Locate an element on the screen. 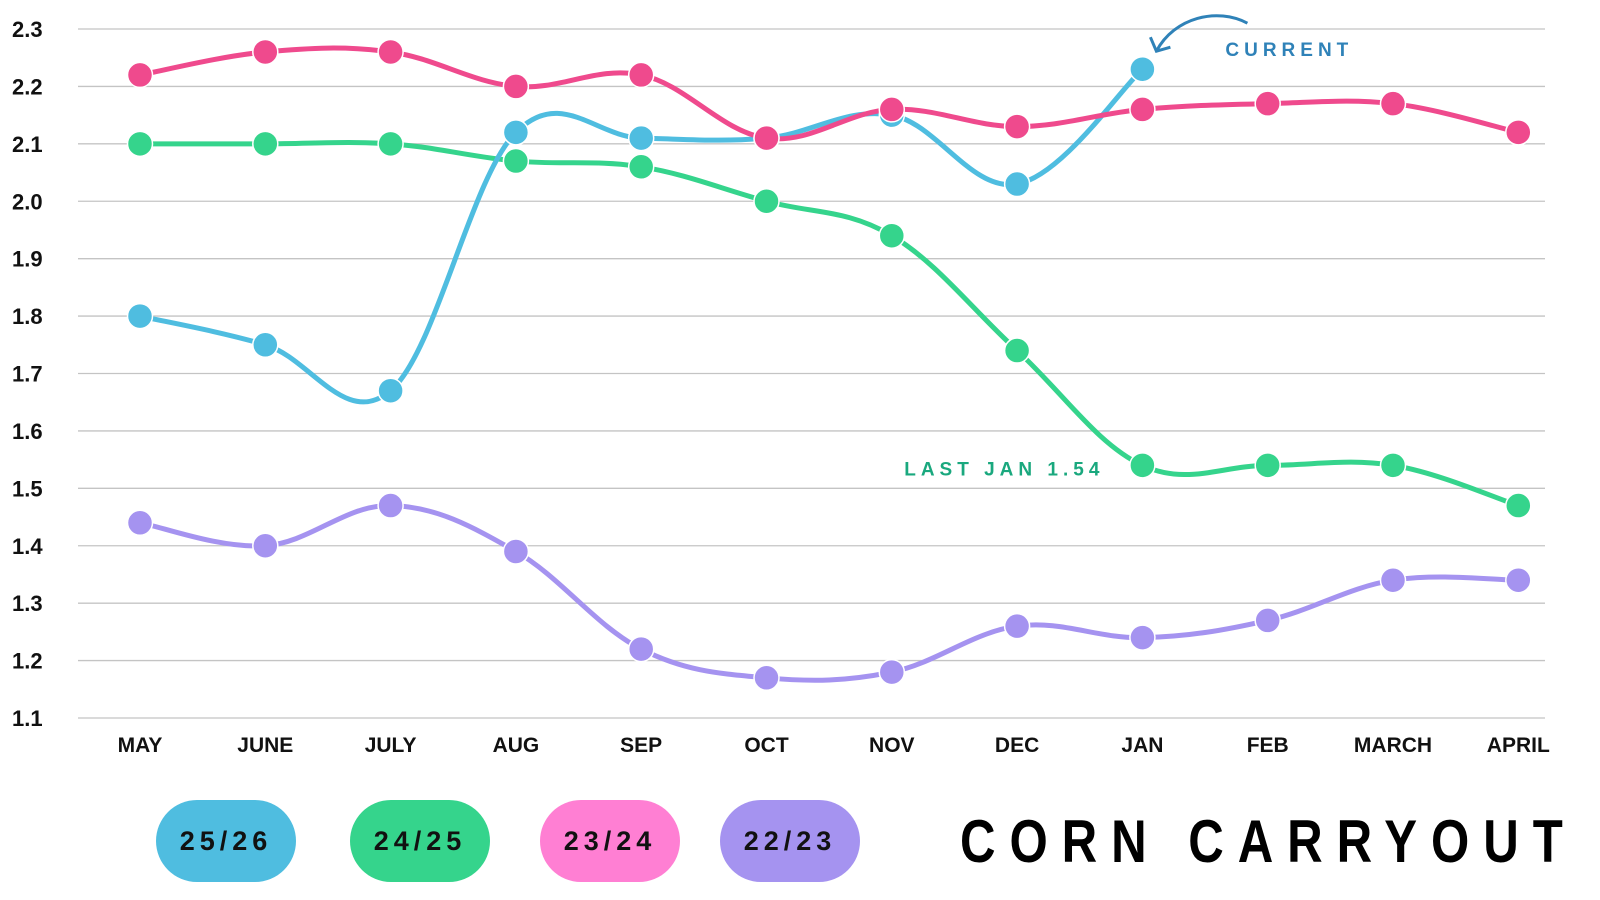 This screenshot has height=900, width=1600. y-tick-label: 1.2 is located at coordinates (27, 661).